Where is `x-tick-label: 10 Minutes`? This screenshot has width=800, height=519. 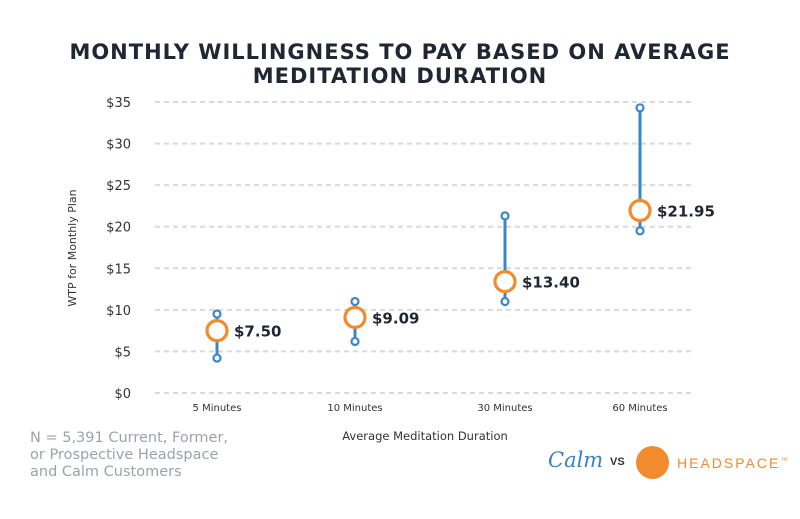 x-tick-label: 10 Minutes is located at coordinates (354, 408).